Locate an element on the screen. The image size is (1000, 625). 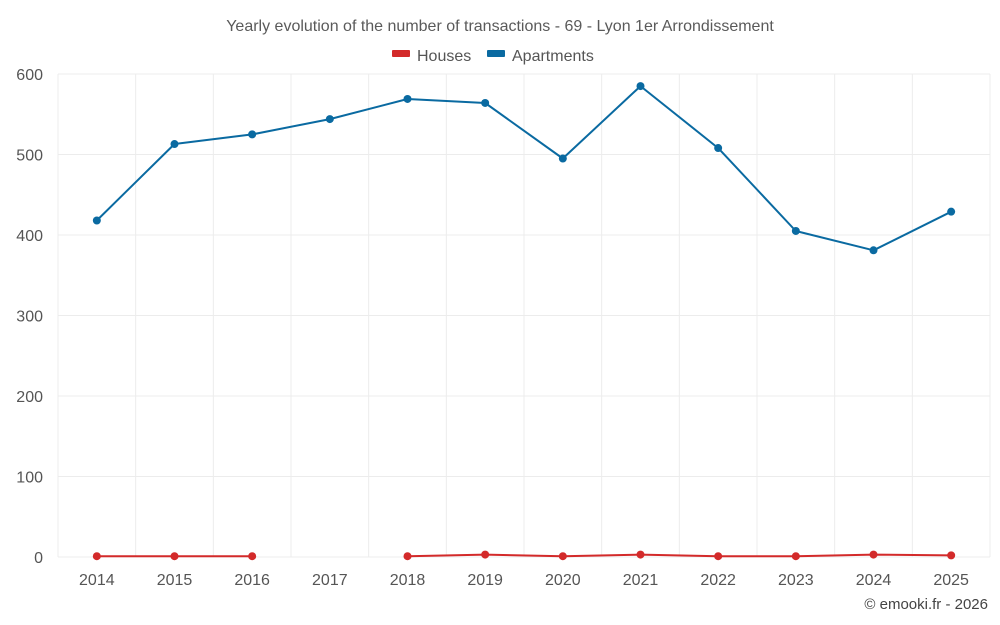
x-tick-label: 2017 is located at coordinates (330, 580).